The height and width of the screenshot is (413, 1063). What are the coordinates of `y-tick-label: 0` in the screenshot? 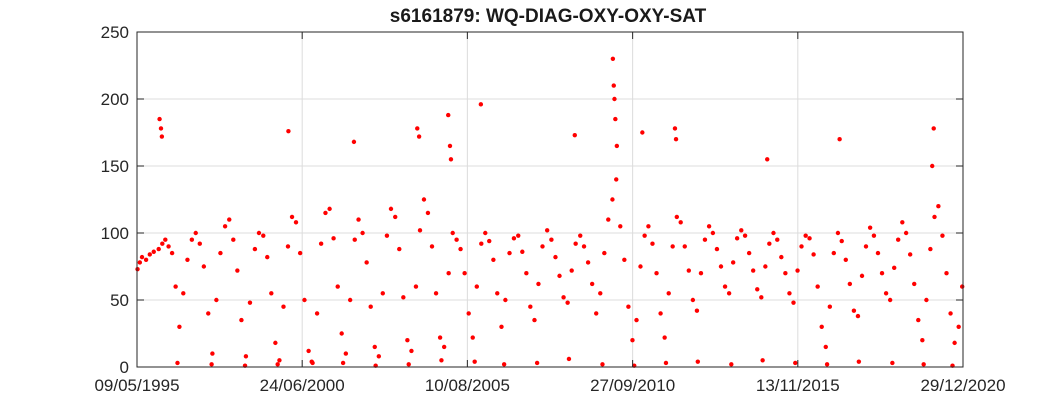 It's located at (124, 367).